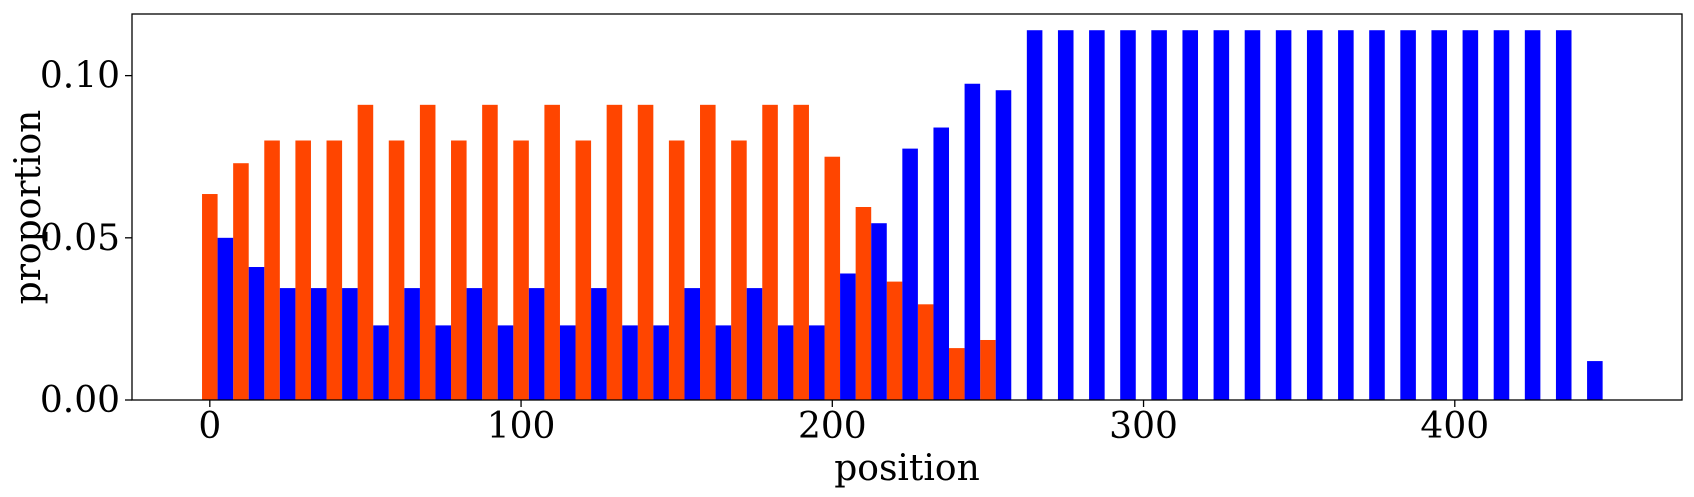 The height and width of the screenshot is (497, 1694). What do you see at coordinates (28, 207) in the screenshot?
I see `y-axis-label: proportion` at bounding box center [28, 207].